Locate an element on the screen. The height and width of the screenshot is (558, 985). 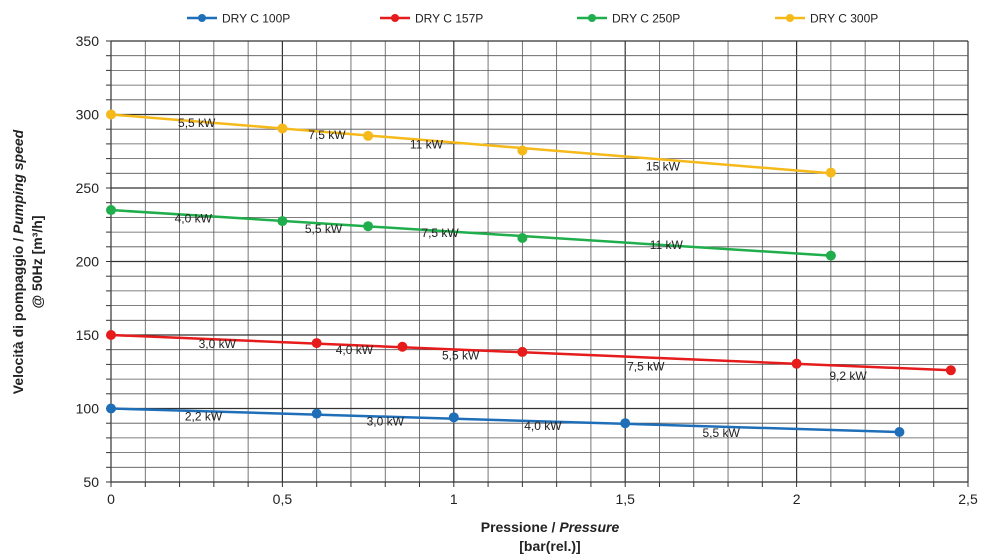
legend-label: DRY C 157P is located at coordinates (449, 19).